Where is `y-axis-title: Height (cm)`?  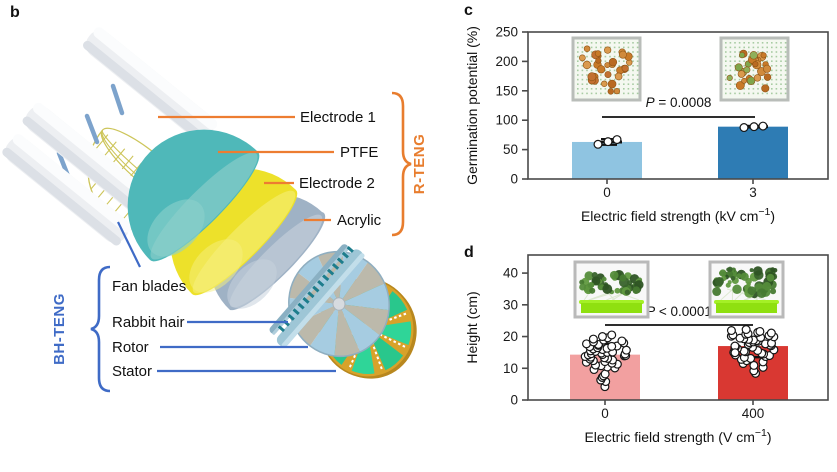
y-axis-title: Height (cm) is located at coordinates (472, 327).